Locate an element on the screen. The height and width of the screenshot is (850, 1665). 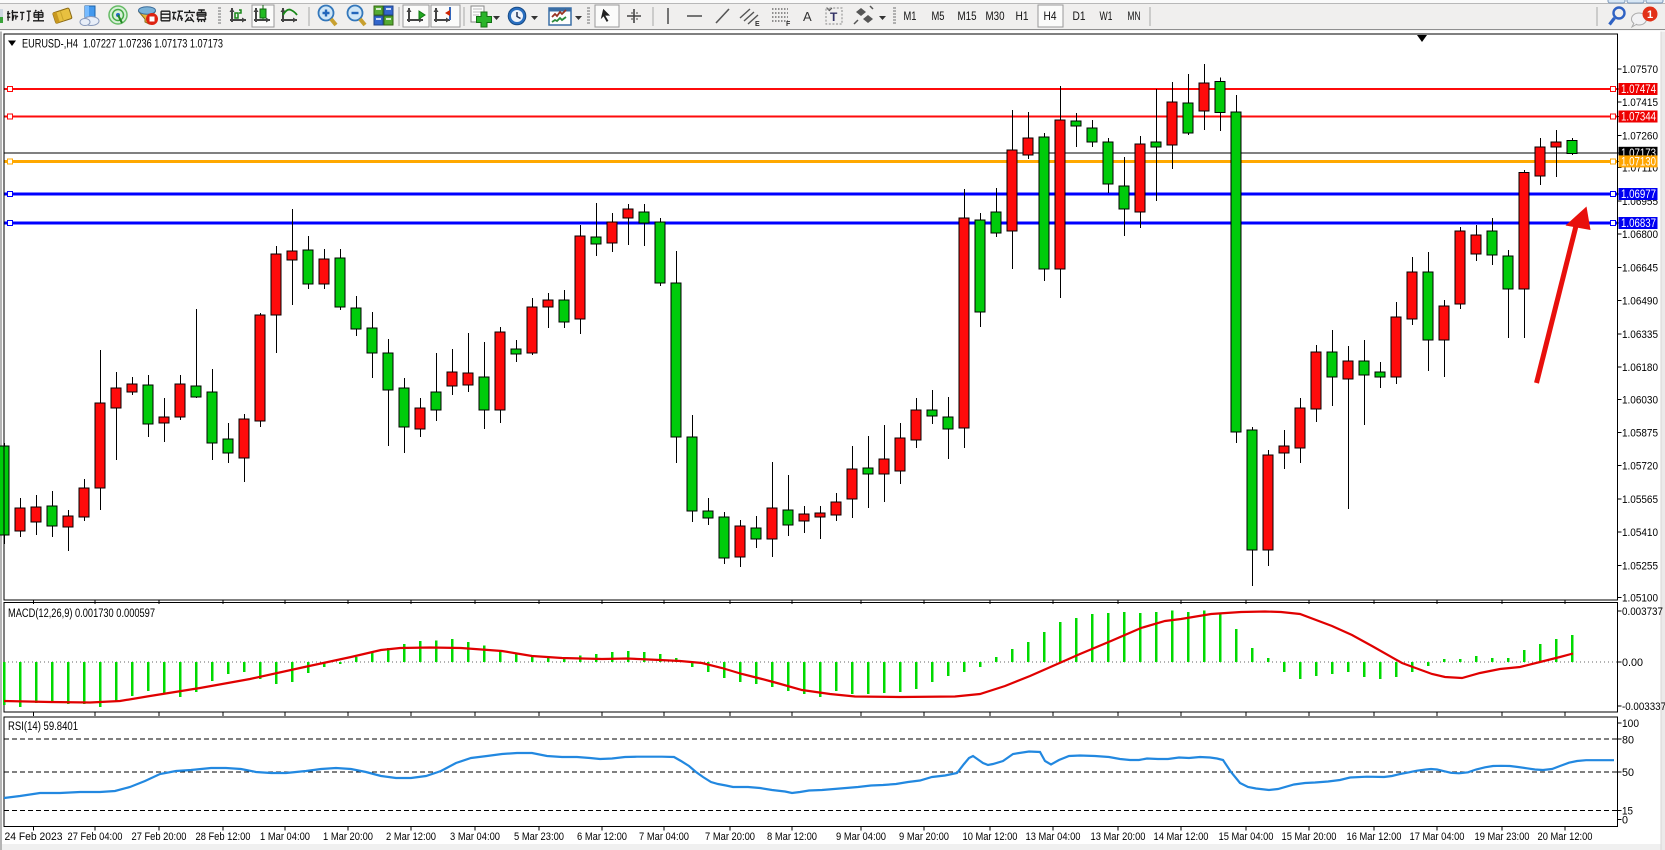
svg-text: 1.07570 is located at coordinates (1640, 70).